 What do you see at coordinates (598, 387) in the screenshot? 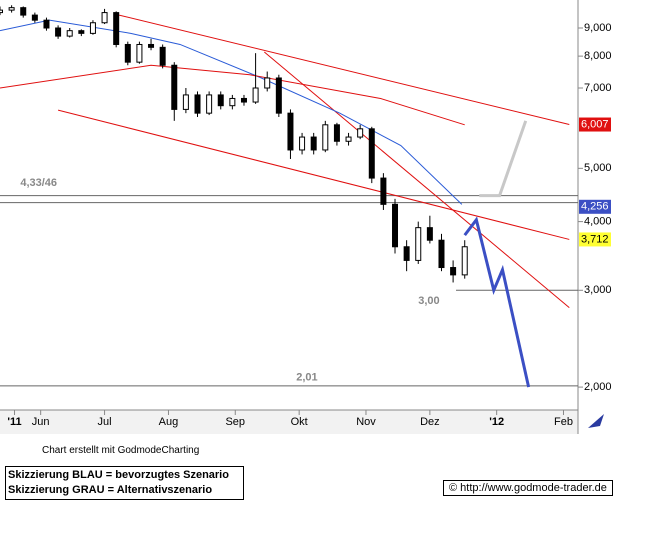
I see `y-tick-label: 2,000` at bounding box center [598, 387].